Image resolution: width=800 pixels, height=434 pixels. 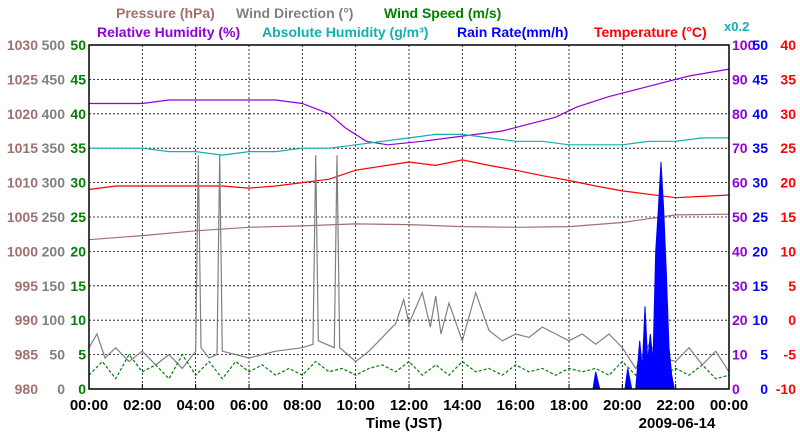 I want to click on x-tick-label: 02:00, so click(x=142, y=405).